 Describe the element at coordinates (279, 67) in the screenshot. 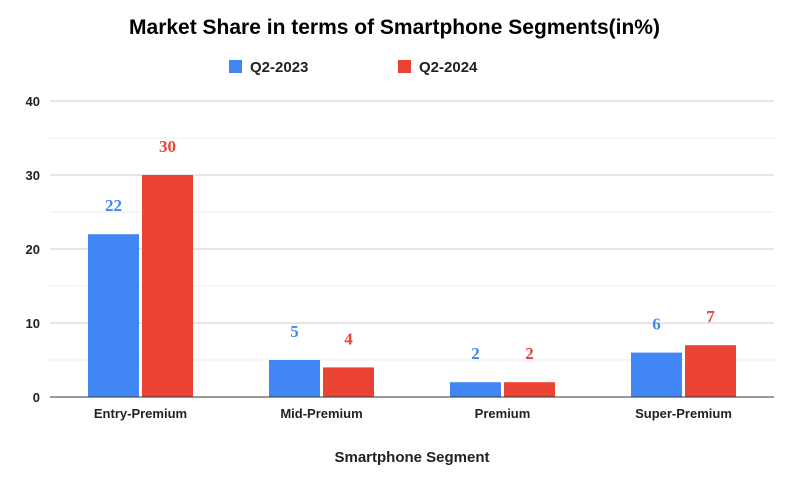

I see `legend-label-q2-2023: Q2-2023` at that location.